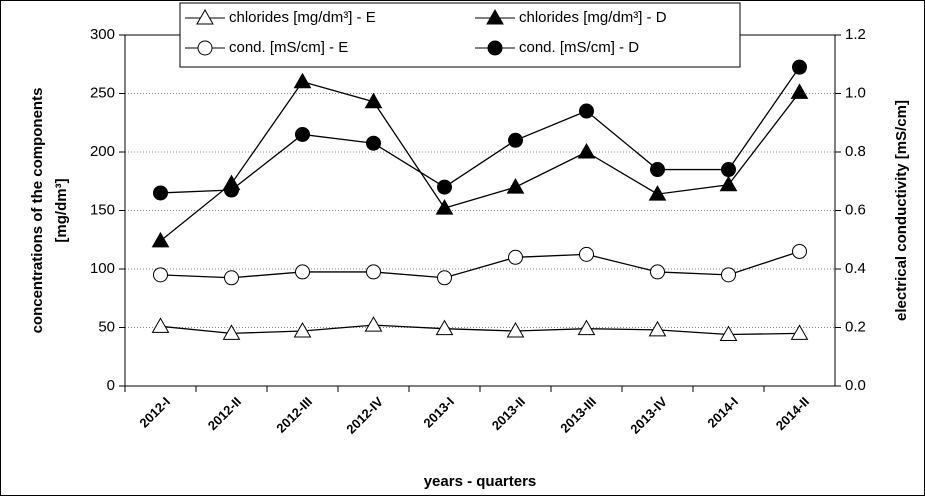  What do you see at coordinates (855, 92) in the screenshot?
I see `y2-tick-label: 1.0` at bounding box center [855, 92].